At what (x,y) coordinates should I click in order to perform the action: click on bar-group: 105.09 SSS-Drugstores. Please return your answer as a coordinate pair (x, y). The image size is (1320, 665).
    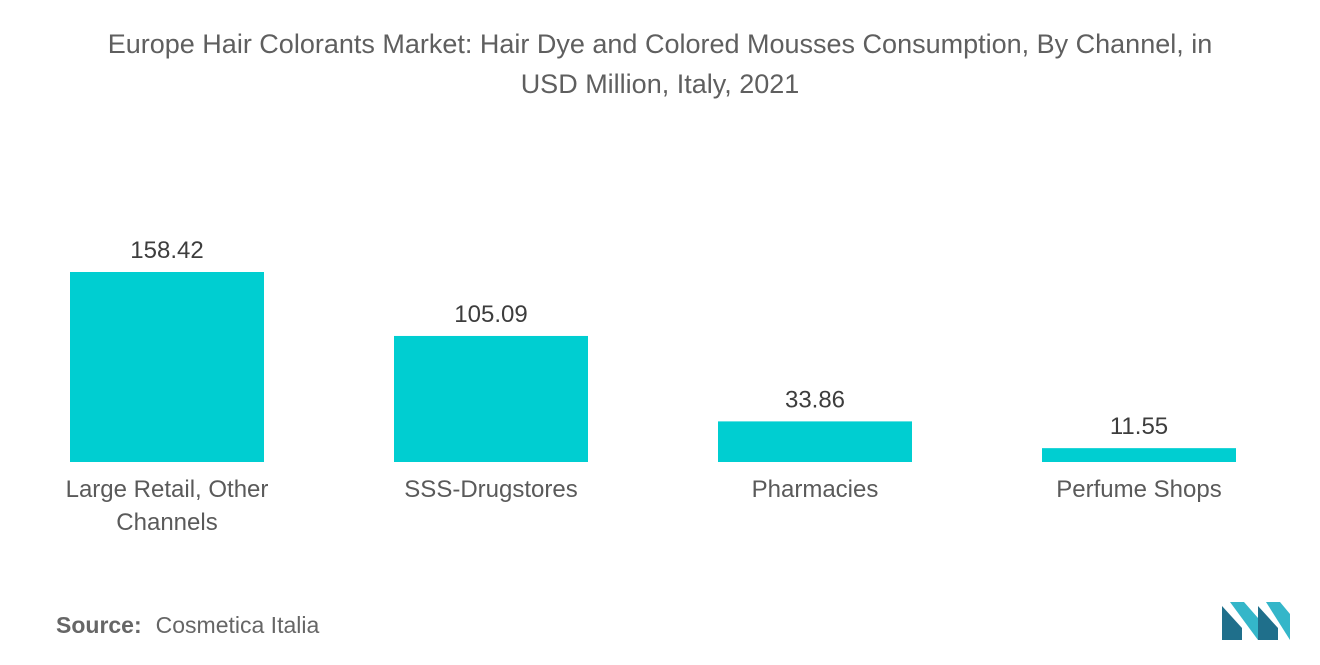
    Looking at the image, I should click on (491, 402).